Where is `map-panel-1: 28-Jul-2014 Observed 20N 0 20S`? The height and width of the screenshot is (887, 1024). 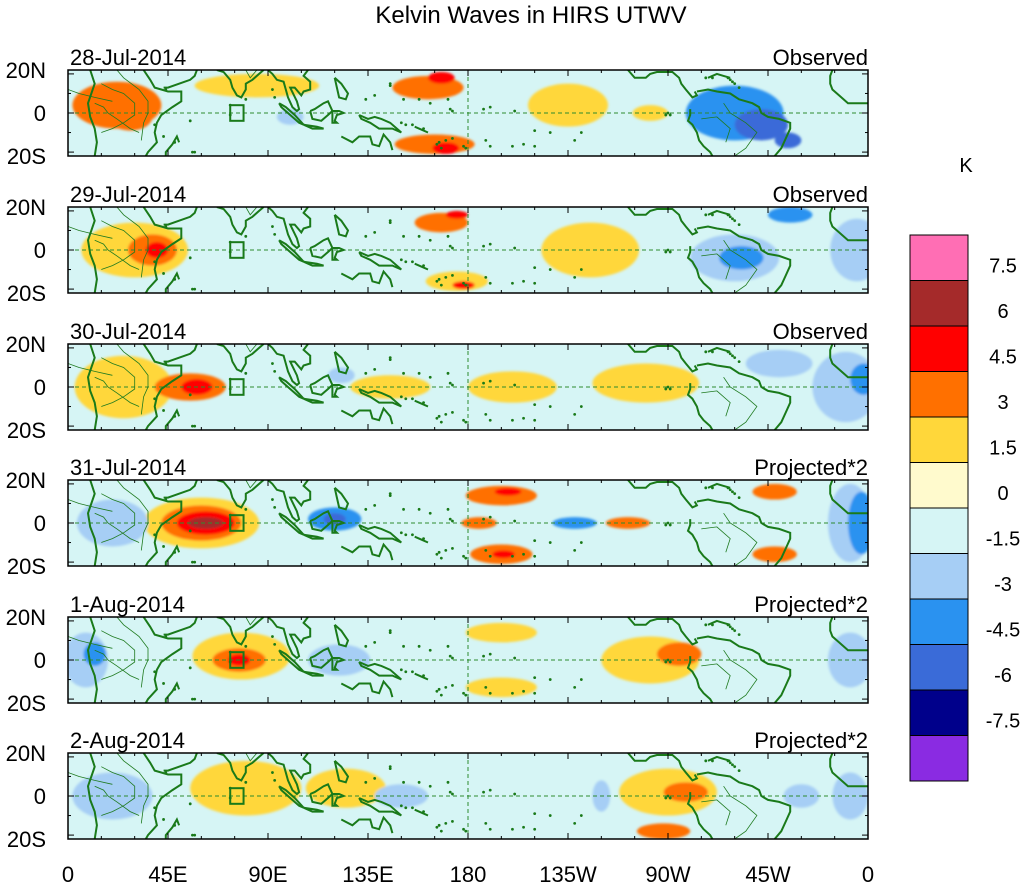
map-panel-1: 28-Jul-2014 Observed 20N 0 20S is located at coordinates (437, 107).